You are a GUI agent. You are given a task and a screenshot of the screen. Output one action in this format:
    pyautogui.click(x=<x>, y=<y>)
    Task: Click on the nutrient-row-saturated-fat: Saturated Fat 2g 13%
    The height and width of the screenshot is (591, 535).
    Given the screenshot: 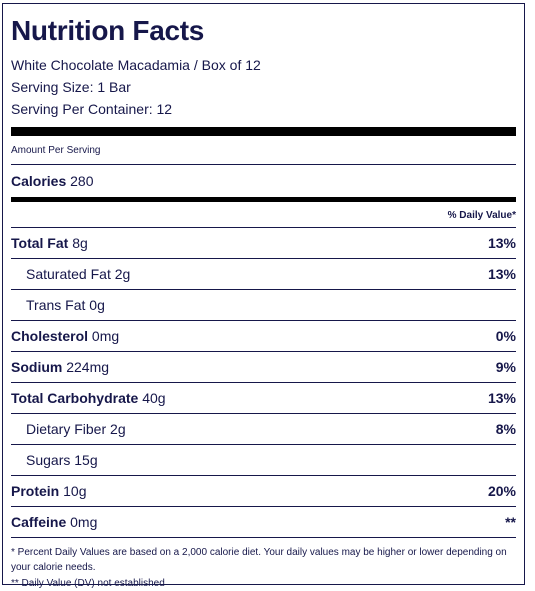 What is the action you would take?
    pyautogui.click(x=263, y=274)
    